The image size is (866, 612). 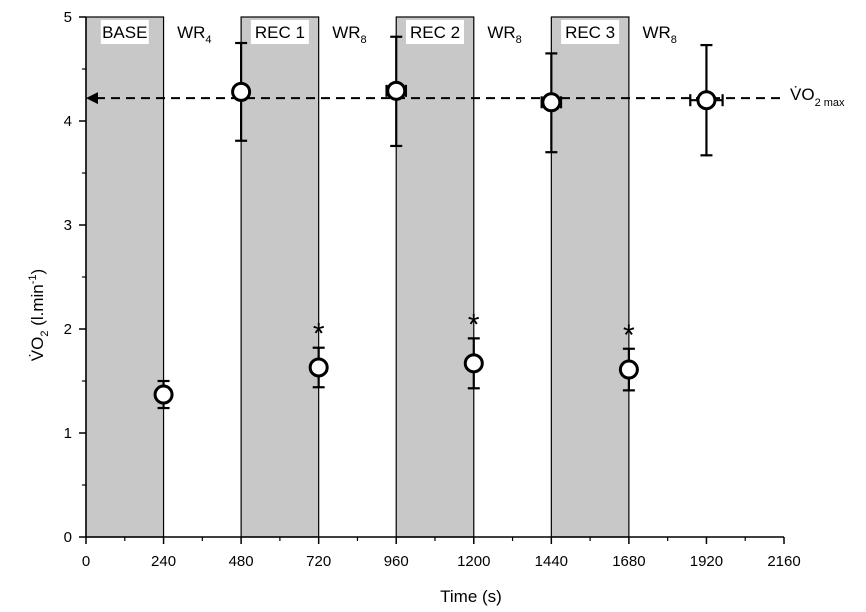 I want to click on data-point-5: *, so click(x=473, y=349).